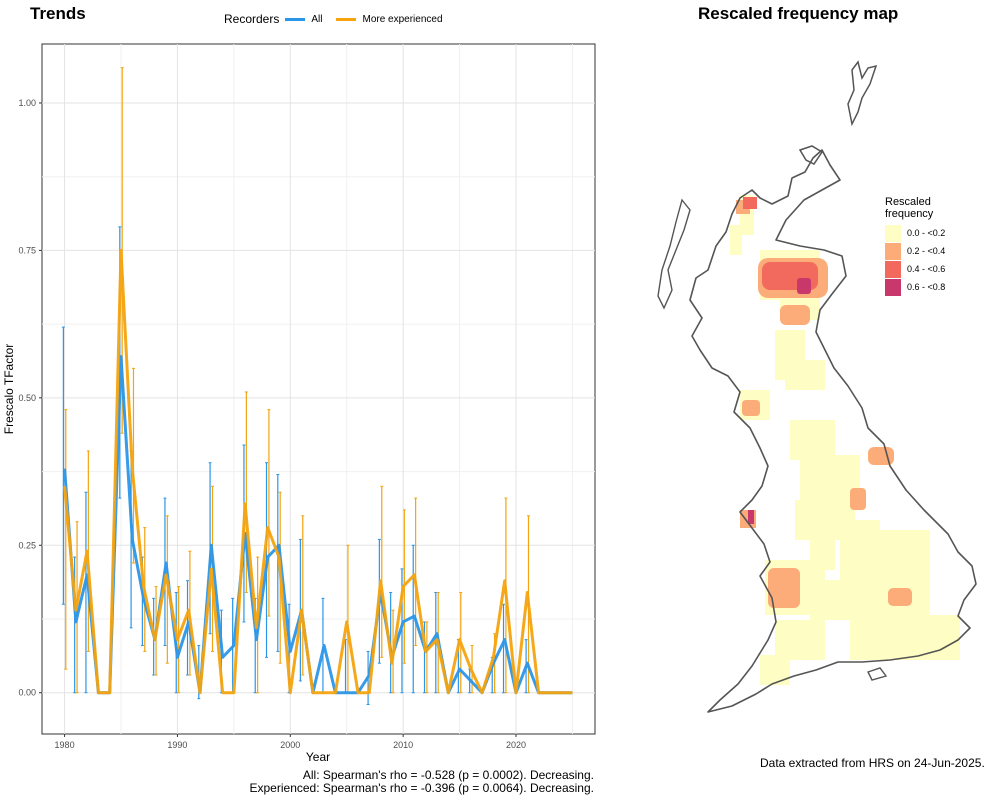 This screenshot has height=800, width=1000. I want to click on legend-label-all: All, so click(317, 19).